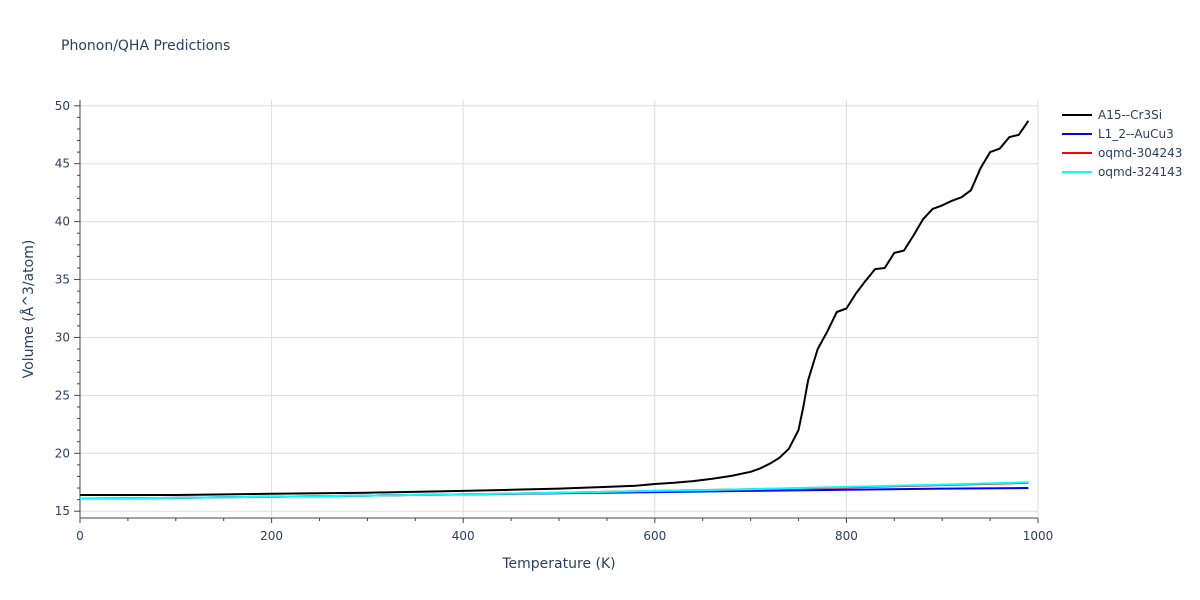 This screenshot has height=600, width=1200. What do you see at coordinates (846, 536) in the screenshot?
I see `x-tick-label: 800` at bounding box center [846, 536].